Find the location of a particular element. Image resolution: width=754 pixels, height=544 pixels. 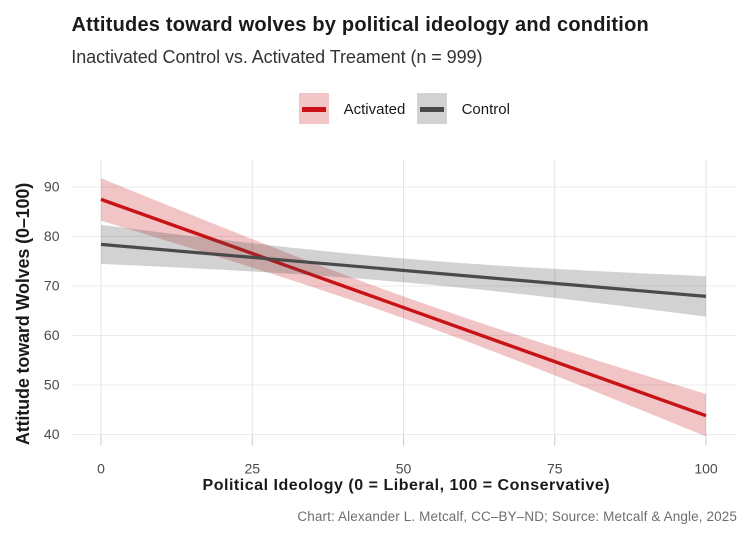

svg-text: 70 is located at coordinates (52, 285).